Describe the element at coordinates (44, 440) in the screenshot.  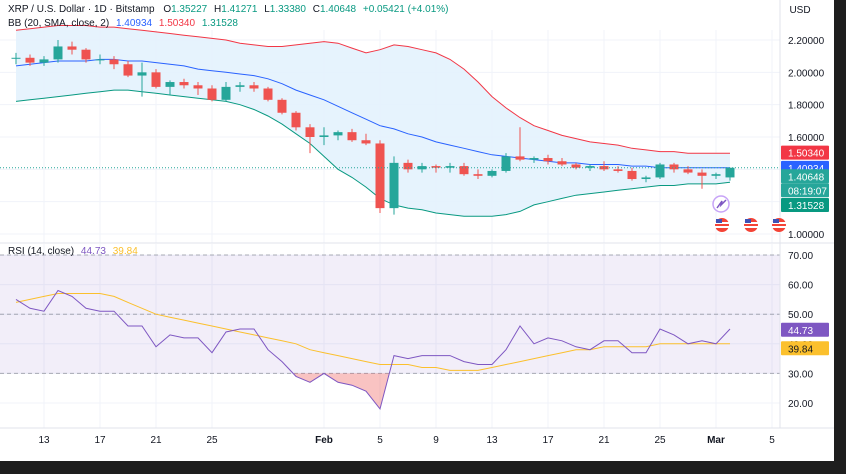
I see `time-tick-label: 13` at that location.